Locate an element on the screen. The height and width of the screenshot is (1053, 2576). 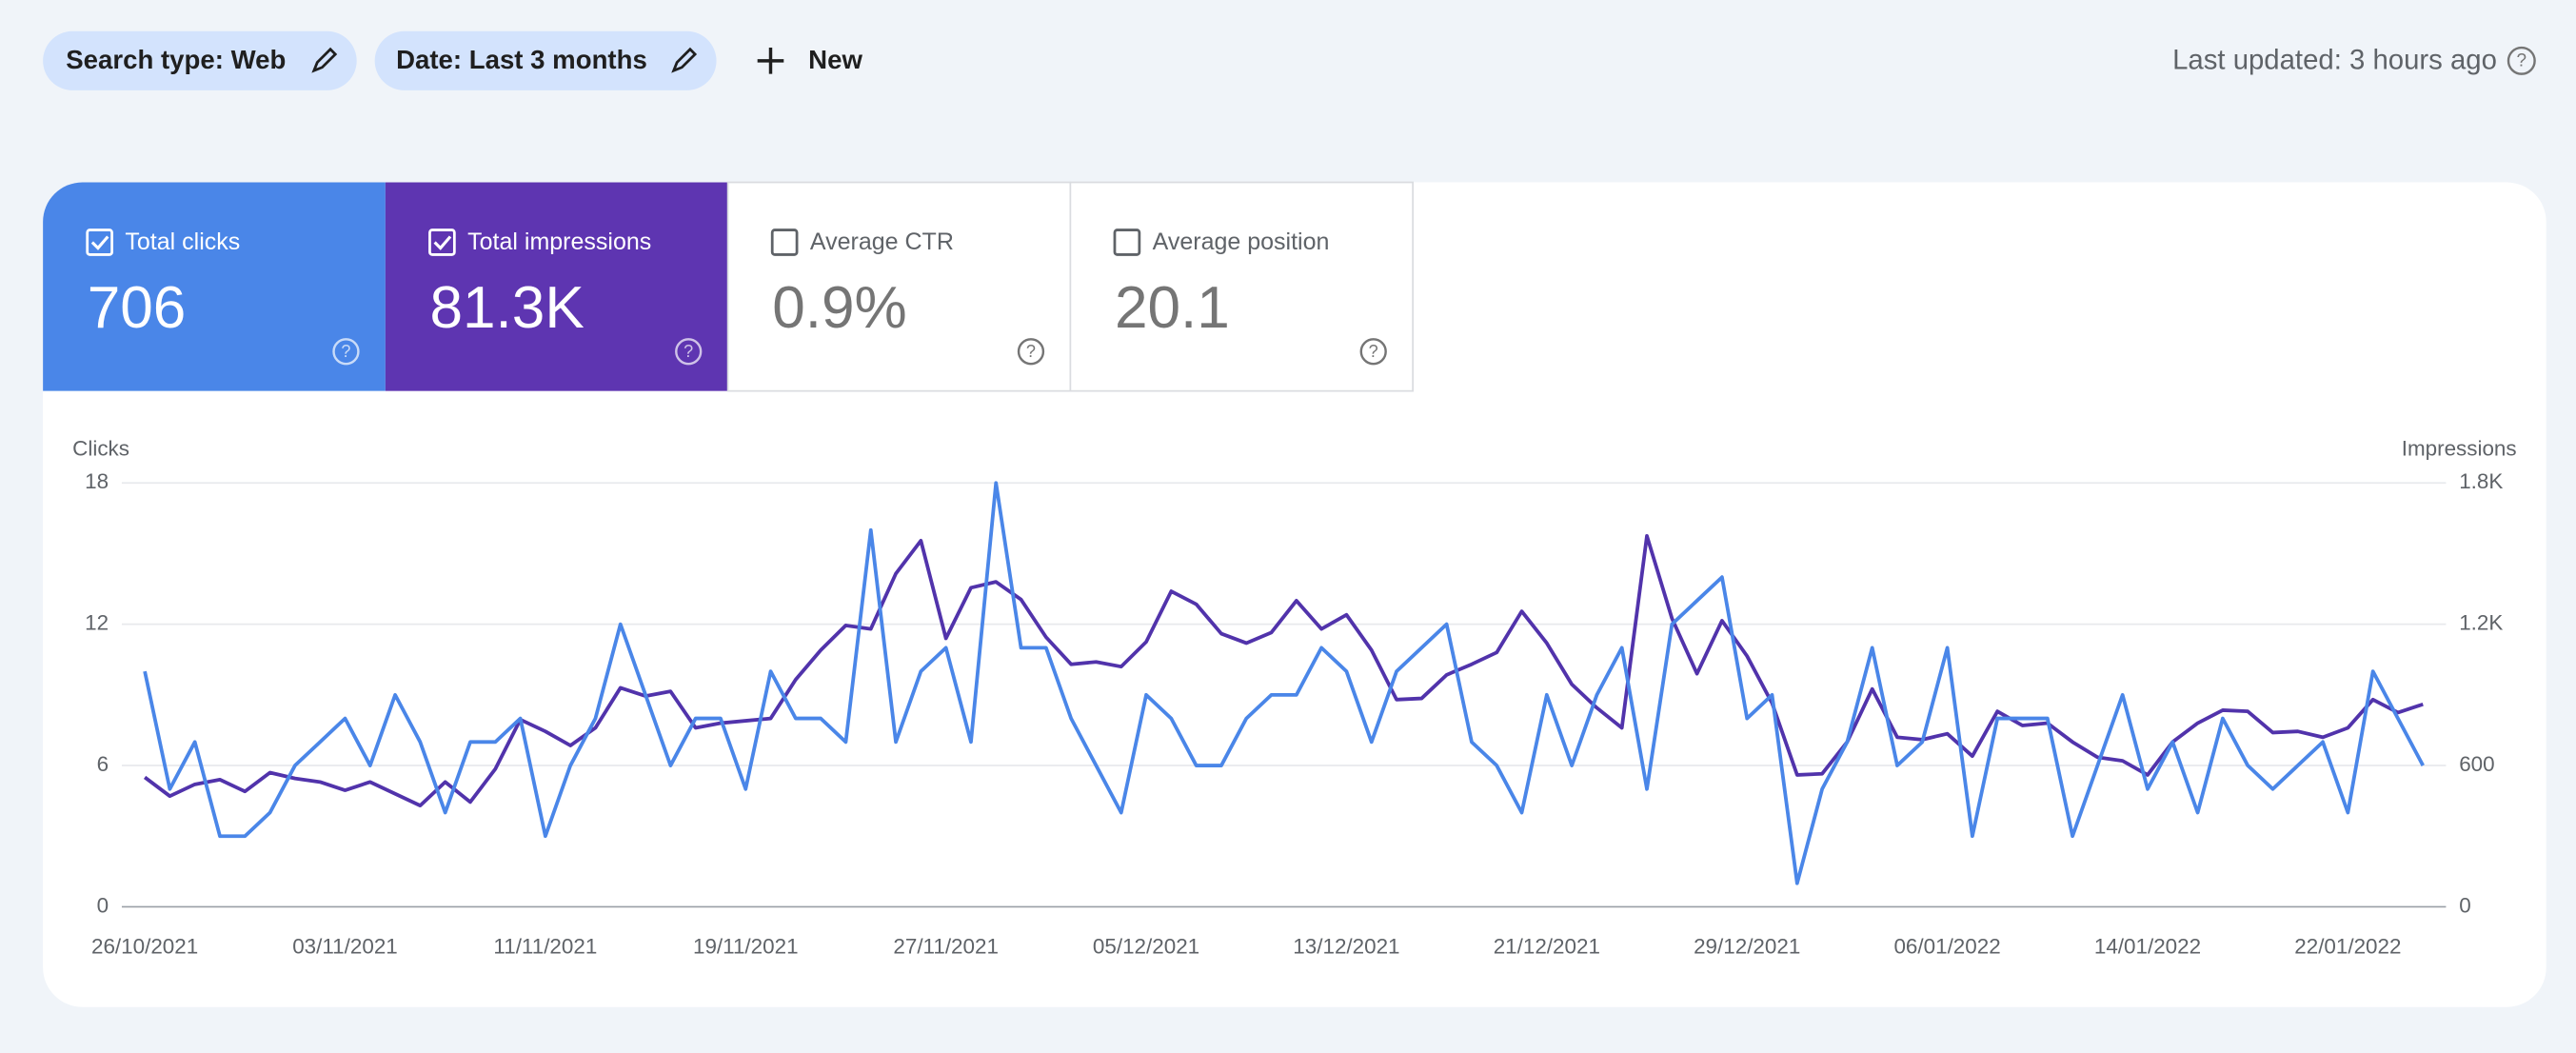
x-tick-label: 21/12/2021 is located at coordinates (1547, 946).